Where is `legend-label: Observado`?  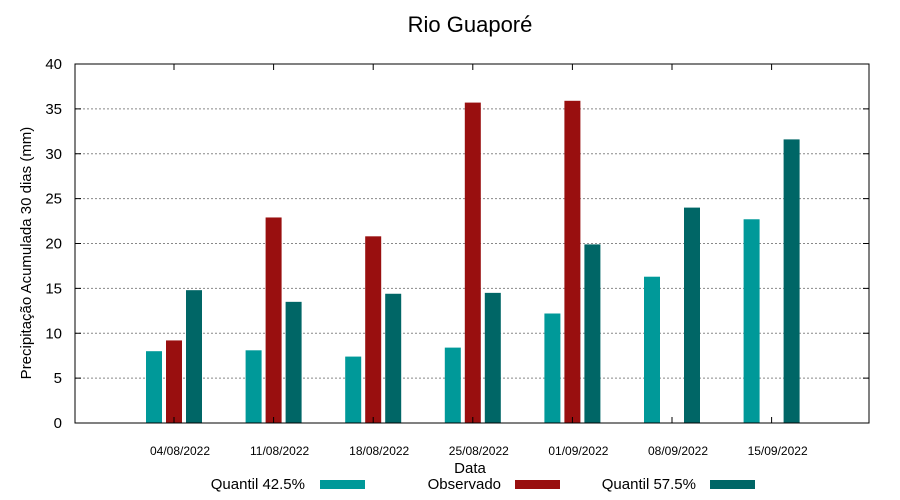
legend-label: Observado is located at coordinates (464, 484).